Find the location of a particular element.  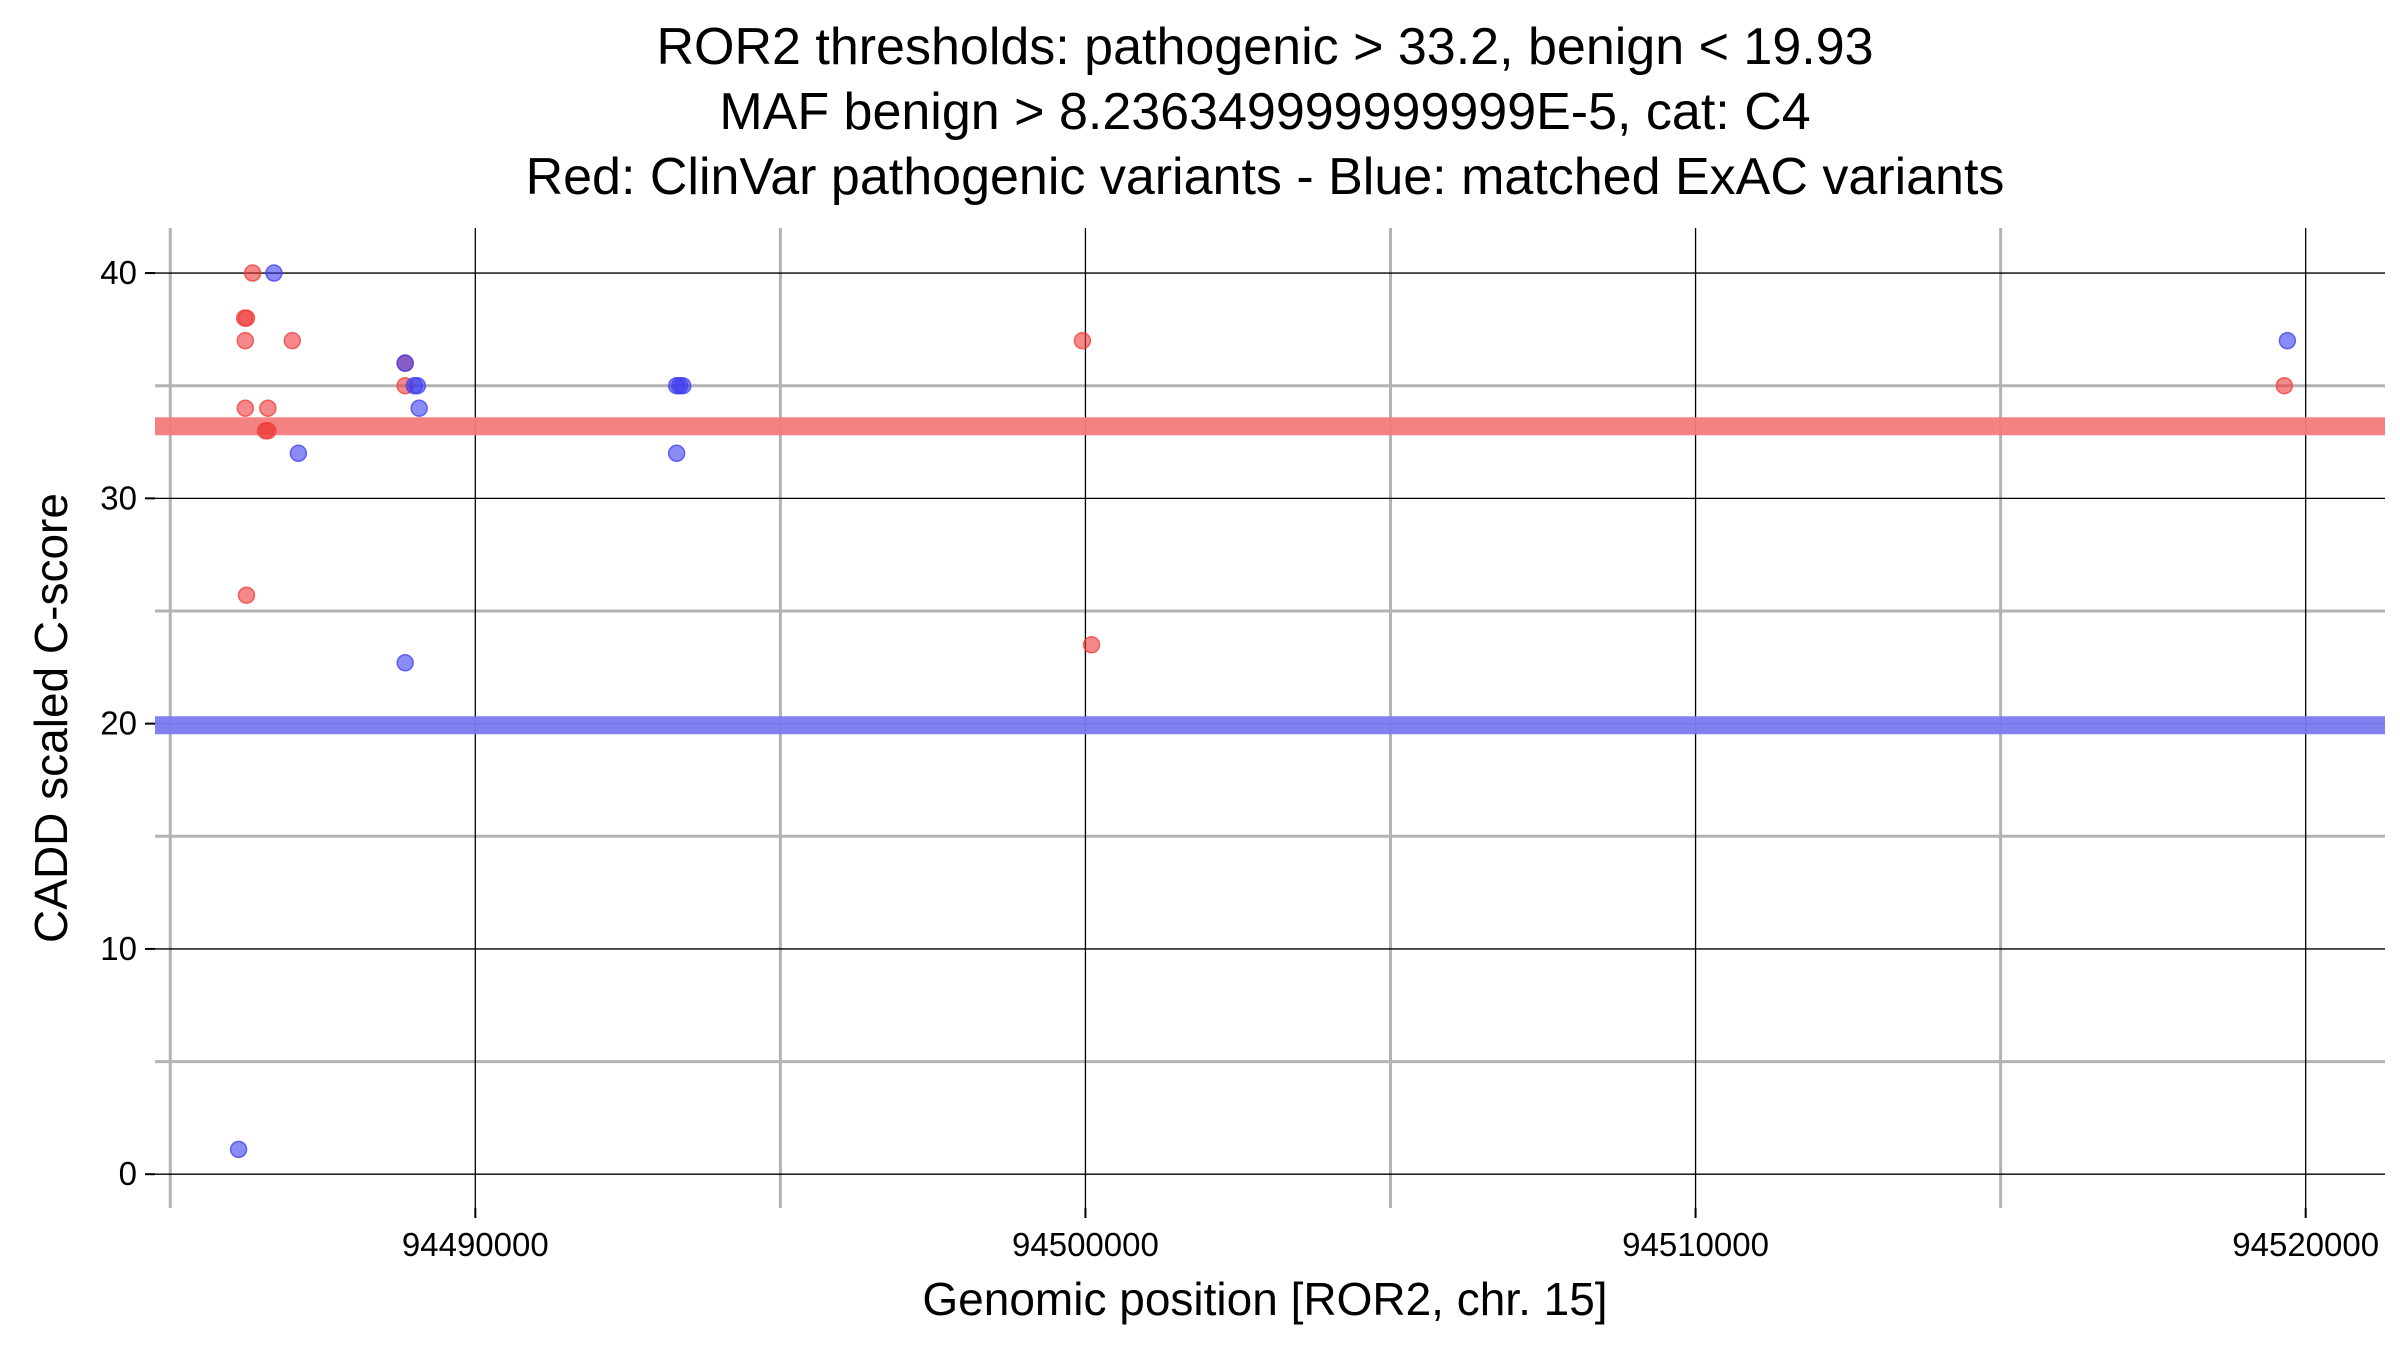

x-tick-label: 94490000 is located at coordinates (475, 1244).